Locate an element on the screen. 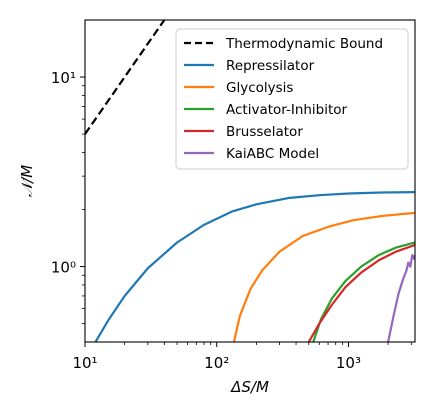 This screenshot has width=436, height=403. y-tick-label: 10¹ is located at coordinates (63, 78).